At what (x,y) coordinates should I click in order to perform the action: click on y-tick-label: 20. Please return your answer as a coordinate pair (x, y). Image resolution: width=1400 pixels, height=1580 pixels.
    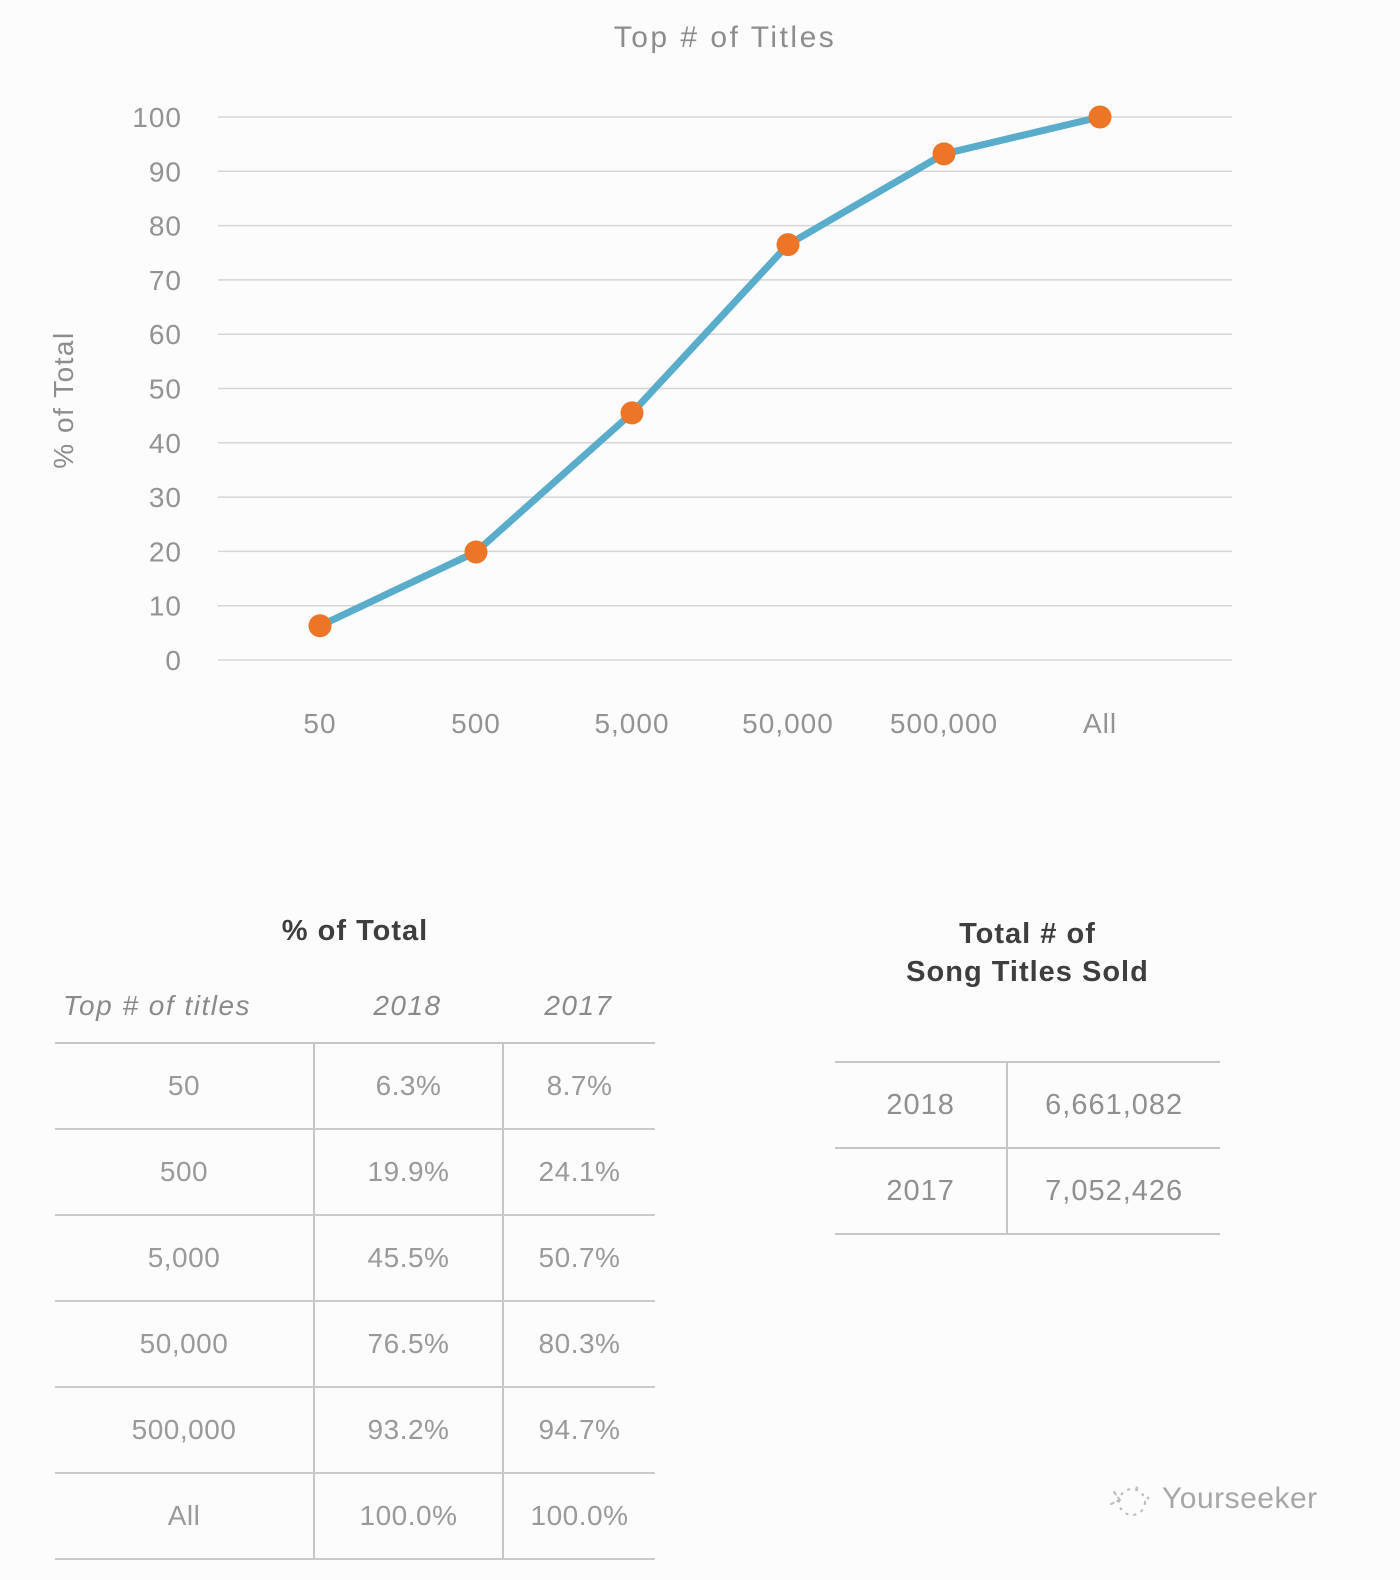
    Looking at the image, I should click on (165, 551).